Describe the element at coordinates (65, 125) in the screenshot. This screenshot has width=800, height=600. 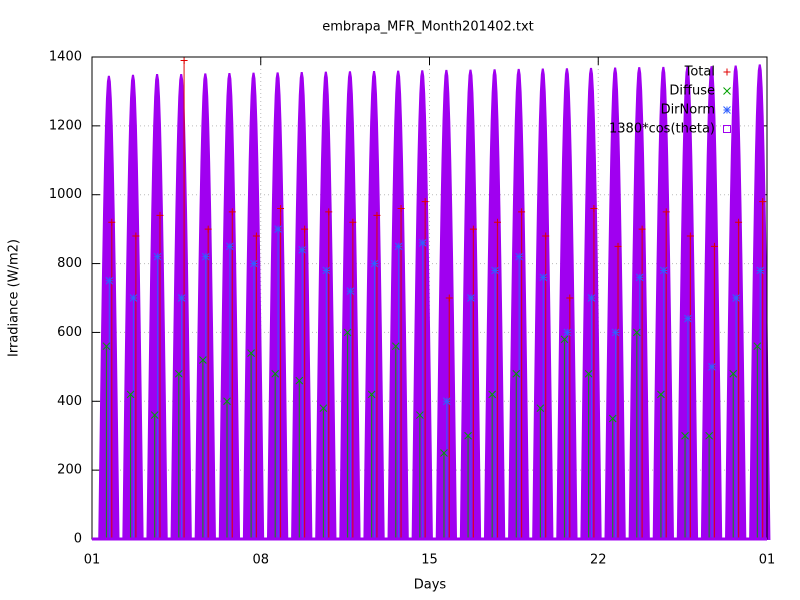
I see `y-tick-label: 1200` at that location.